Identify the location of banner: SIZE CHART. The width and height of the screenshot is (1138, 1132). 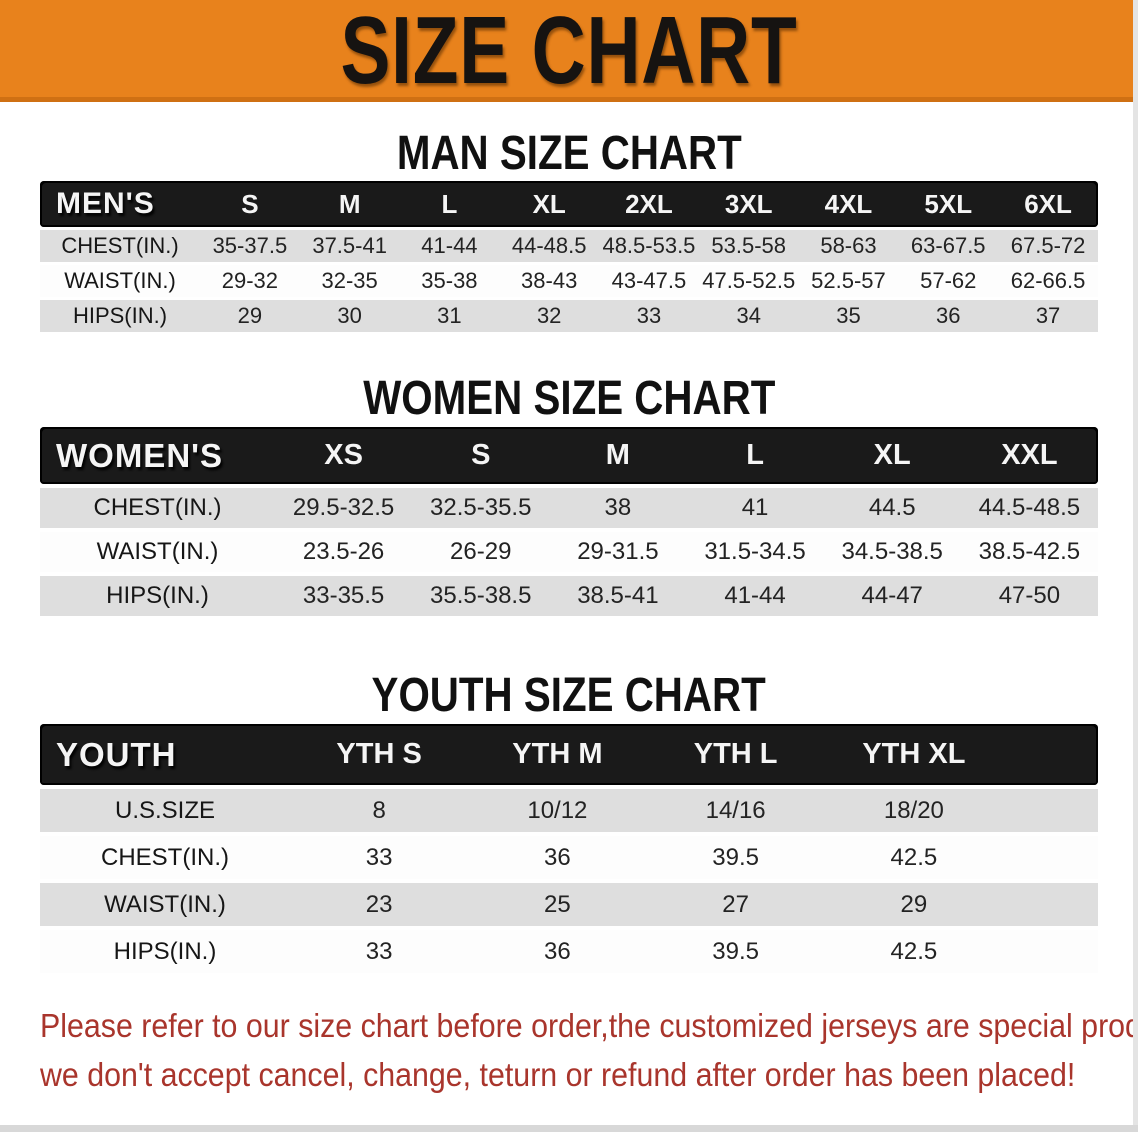
(569, 51).